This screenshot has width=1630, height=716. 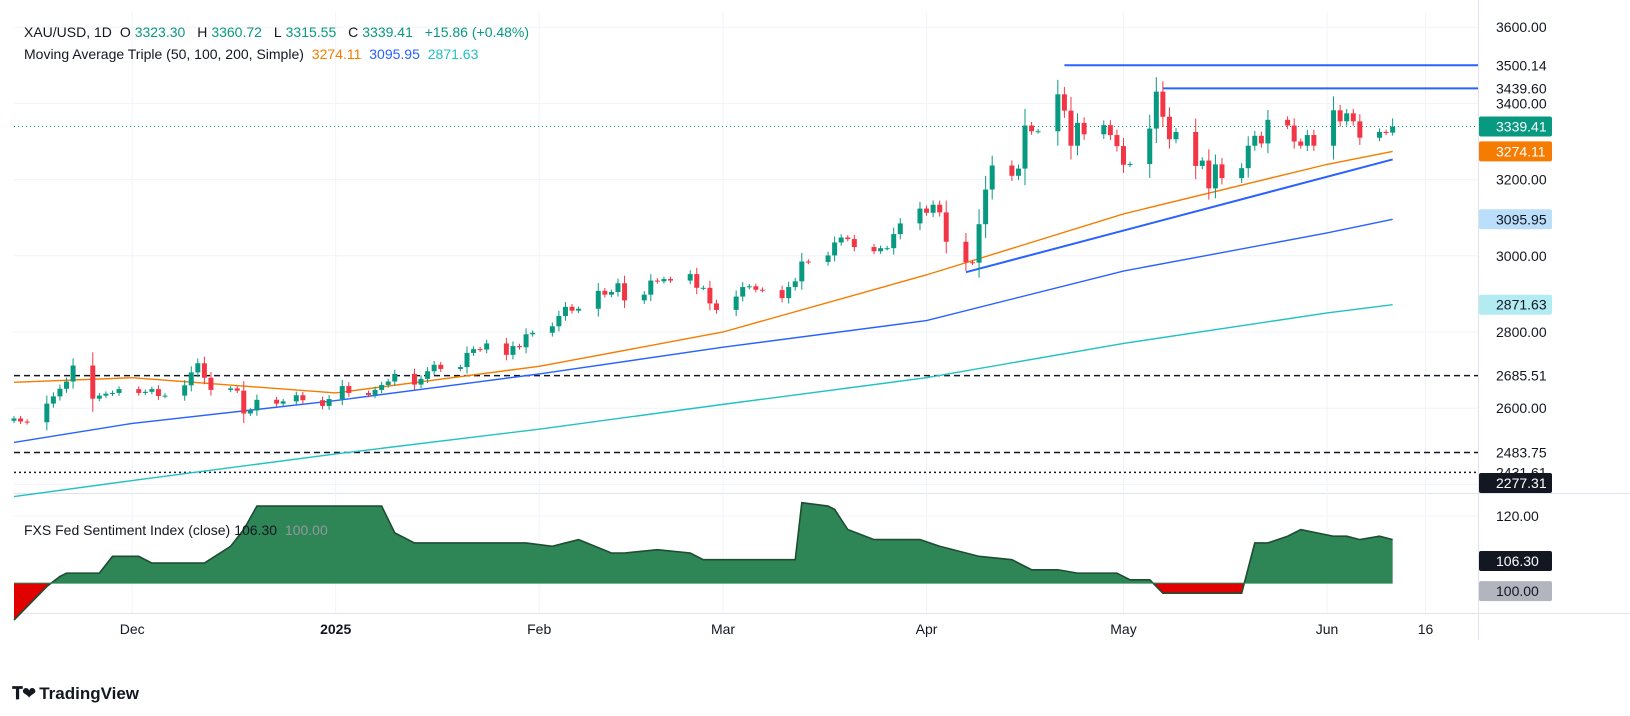 What do you see at coordinates (127, 530) in the screenshot?
I see `indicator-title: FXS Fed Sentiment Index (close)` at bounding box center [127, 530].